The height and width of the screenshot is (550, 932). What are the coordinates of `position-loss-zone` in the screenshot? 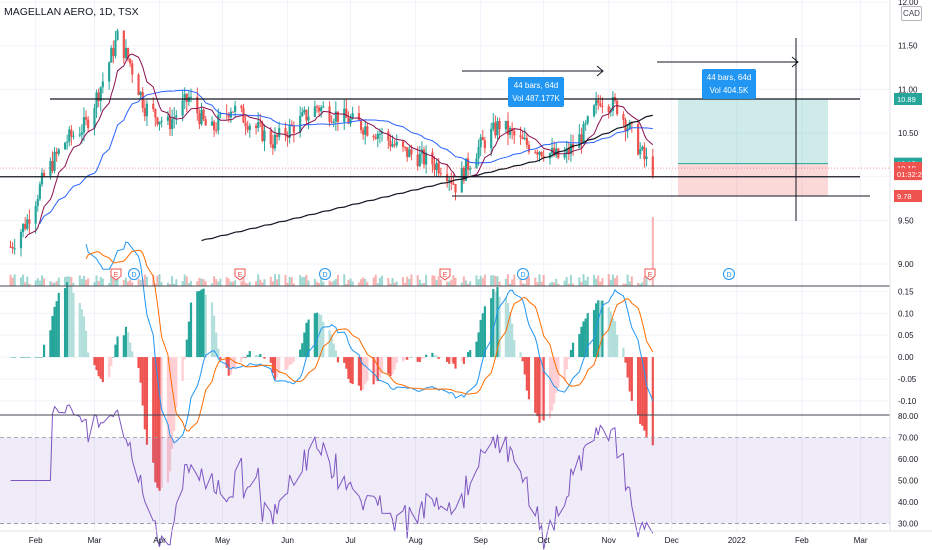 It's located at (753, 179).